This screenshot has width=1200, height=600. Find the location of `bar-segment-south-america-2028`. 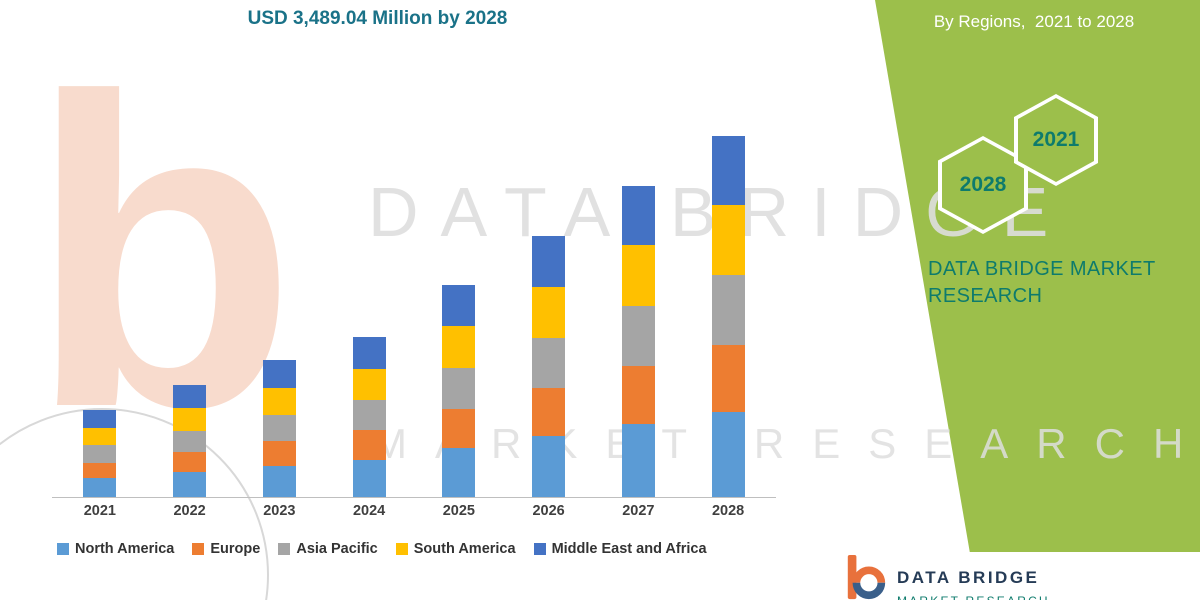

bar-segment-south-america-2028 is located at coordinates (728, 240).